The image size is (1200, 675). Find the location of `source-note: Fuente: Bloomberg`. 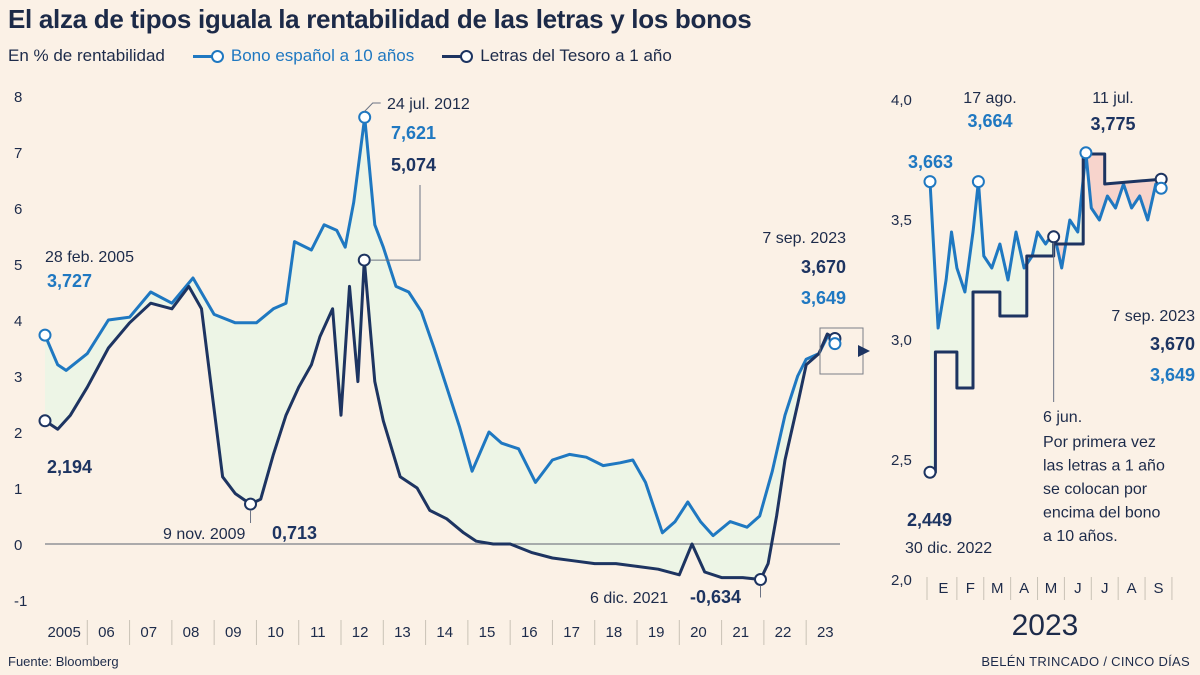

source-note: Fuente: Bloomberg is located at coordinates (63, 661).